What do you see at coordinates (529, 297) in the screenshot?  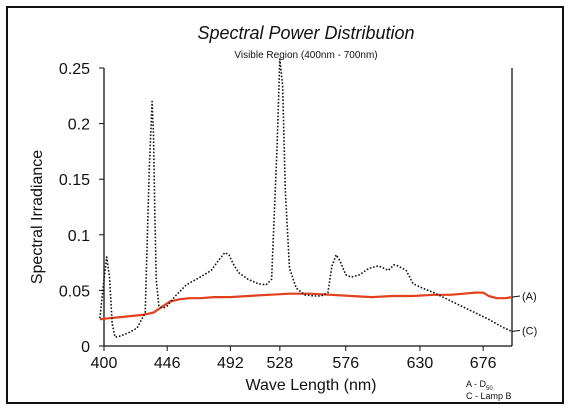 I see `series-label-a: (A)` at bounding box center [529, 297].